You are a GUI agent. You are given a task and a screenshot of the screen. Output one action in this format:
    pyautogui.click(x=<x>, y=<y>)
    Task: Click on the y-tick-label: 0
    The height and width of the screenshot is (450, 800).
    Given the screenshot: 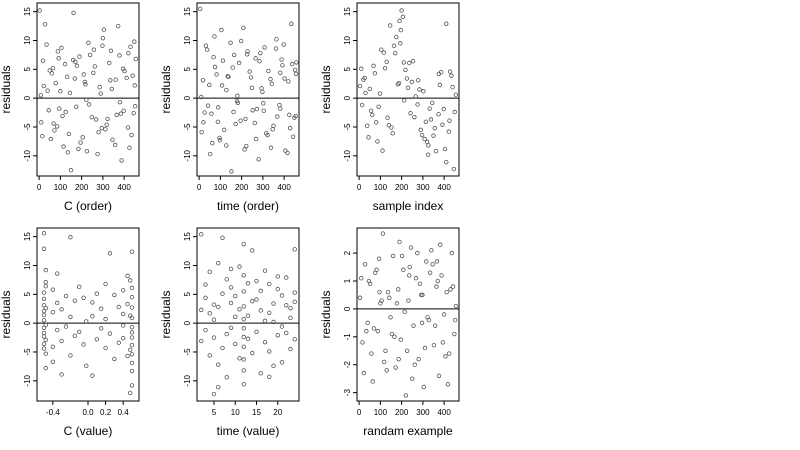 What is the action you would take?
    pyautogui.click(x=27, y=97)
    